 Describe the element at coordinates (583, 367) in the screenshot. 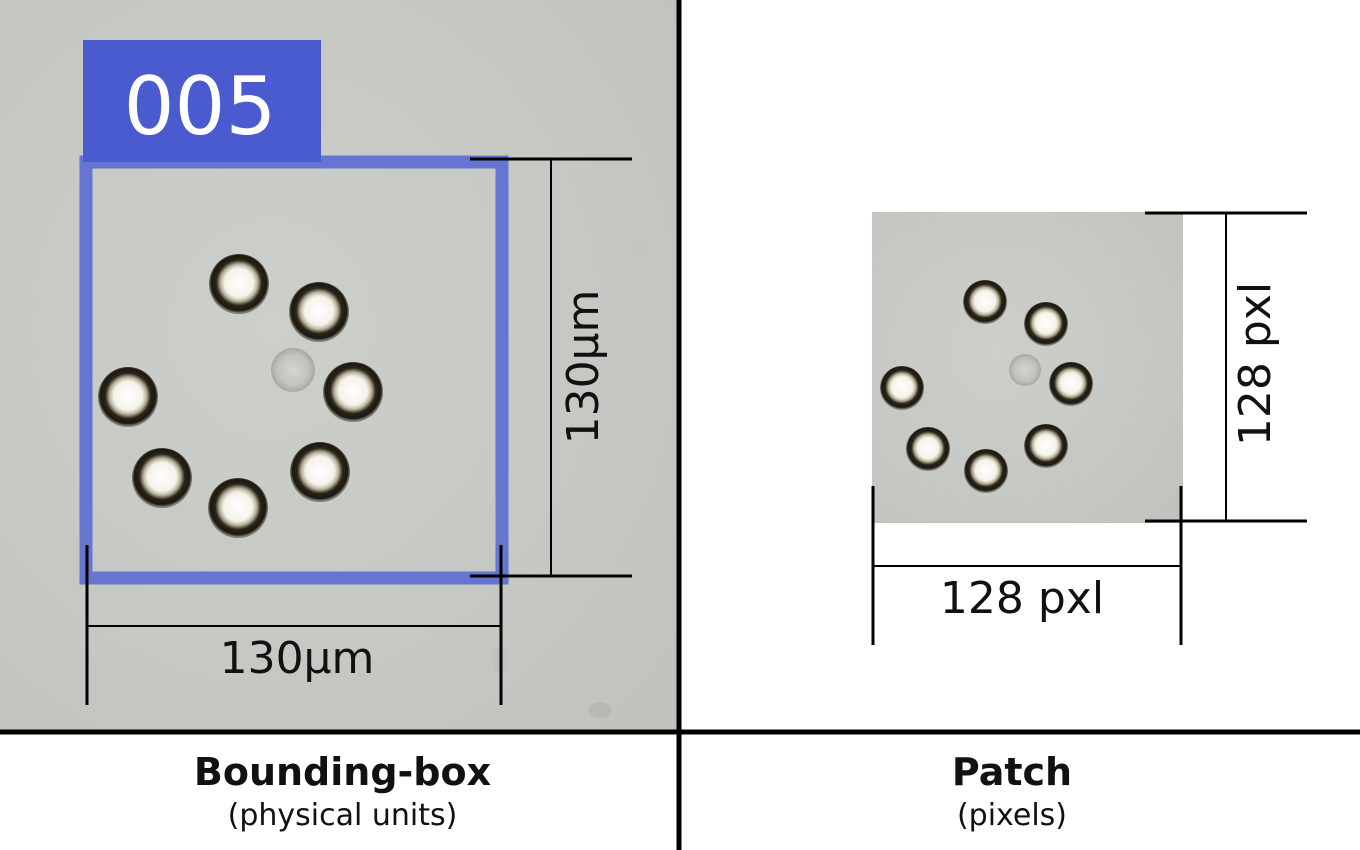

I see `bbox-height-label: 130μm` at that location.